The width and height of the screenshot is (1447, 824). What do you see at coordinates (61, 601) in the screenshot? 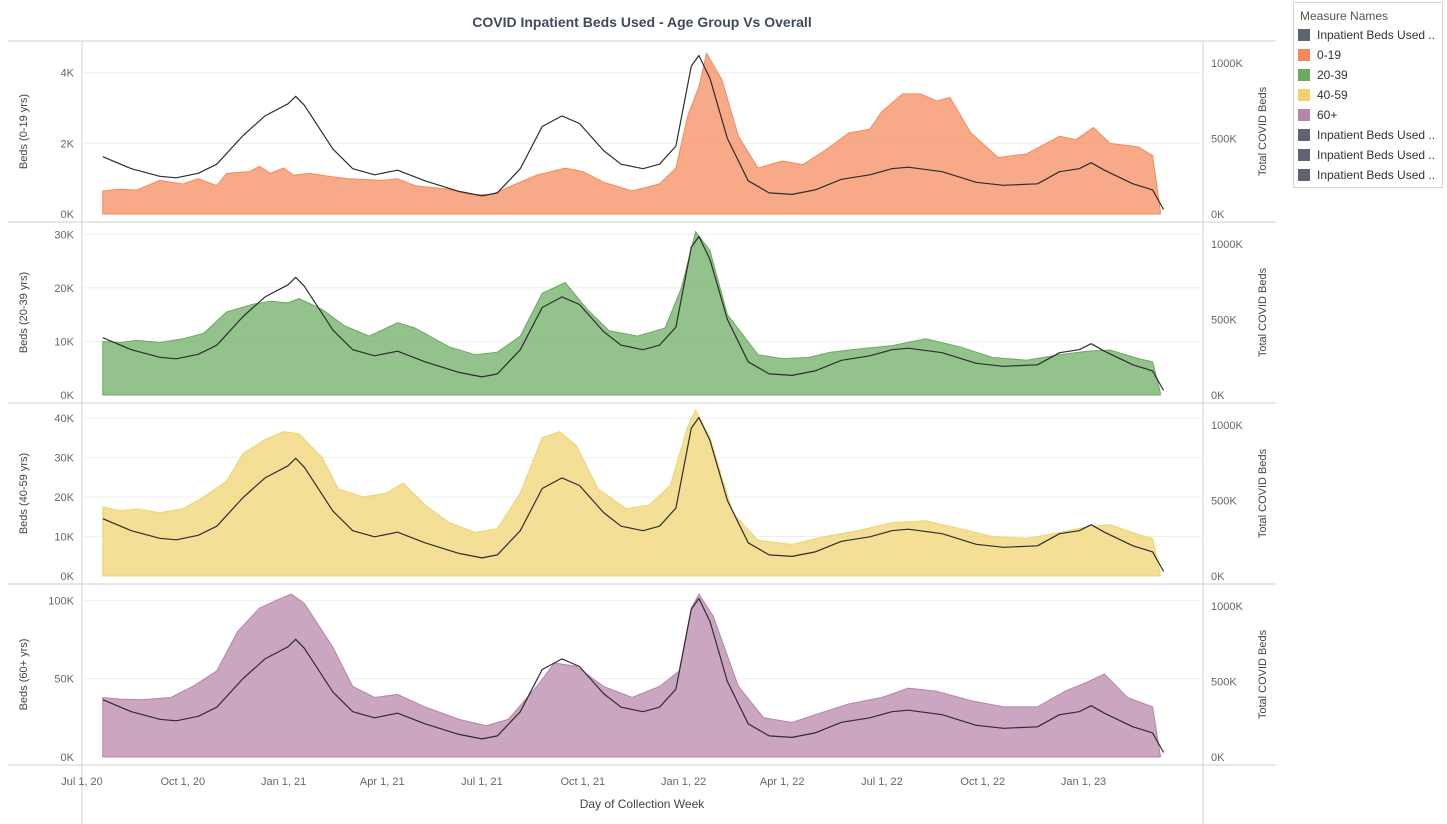
I see `y-tick-label: 100K` at bounding box center [61, 601].